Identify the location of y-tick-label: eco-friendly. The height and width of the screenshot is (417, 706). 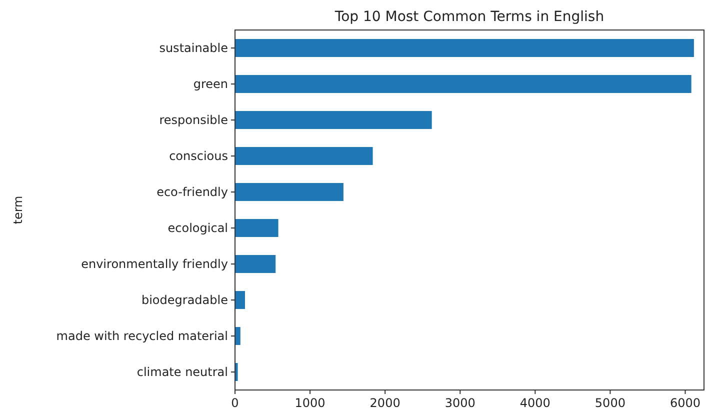
(192, 192).